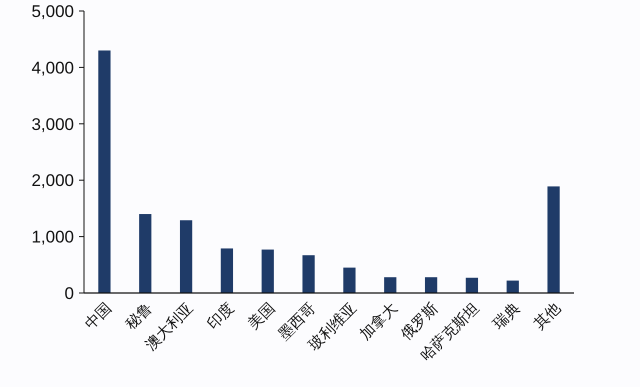 The height and width of the screenshot is (387, 640). Describe the element at coordinates (52, 180) in the screenshot. I see `y-tick-label: 2,000` at that location.